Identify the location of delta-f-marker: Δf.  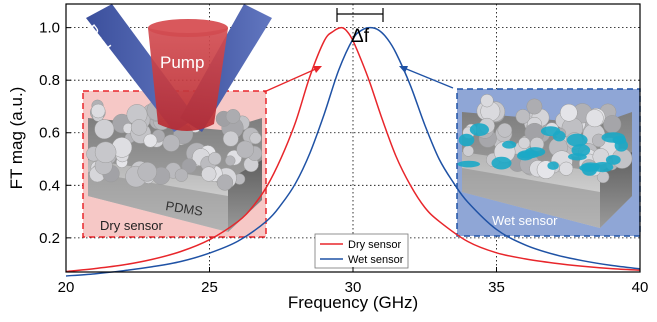
(360, 27).